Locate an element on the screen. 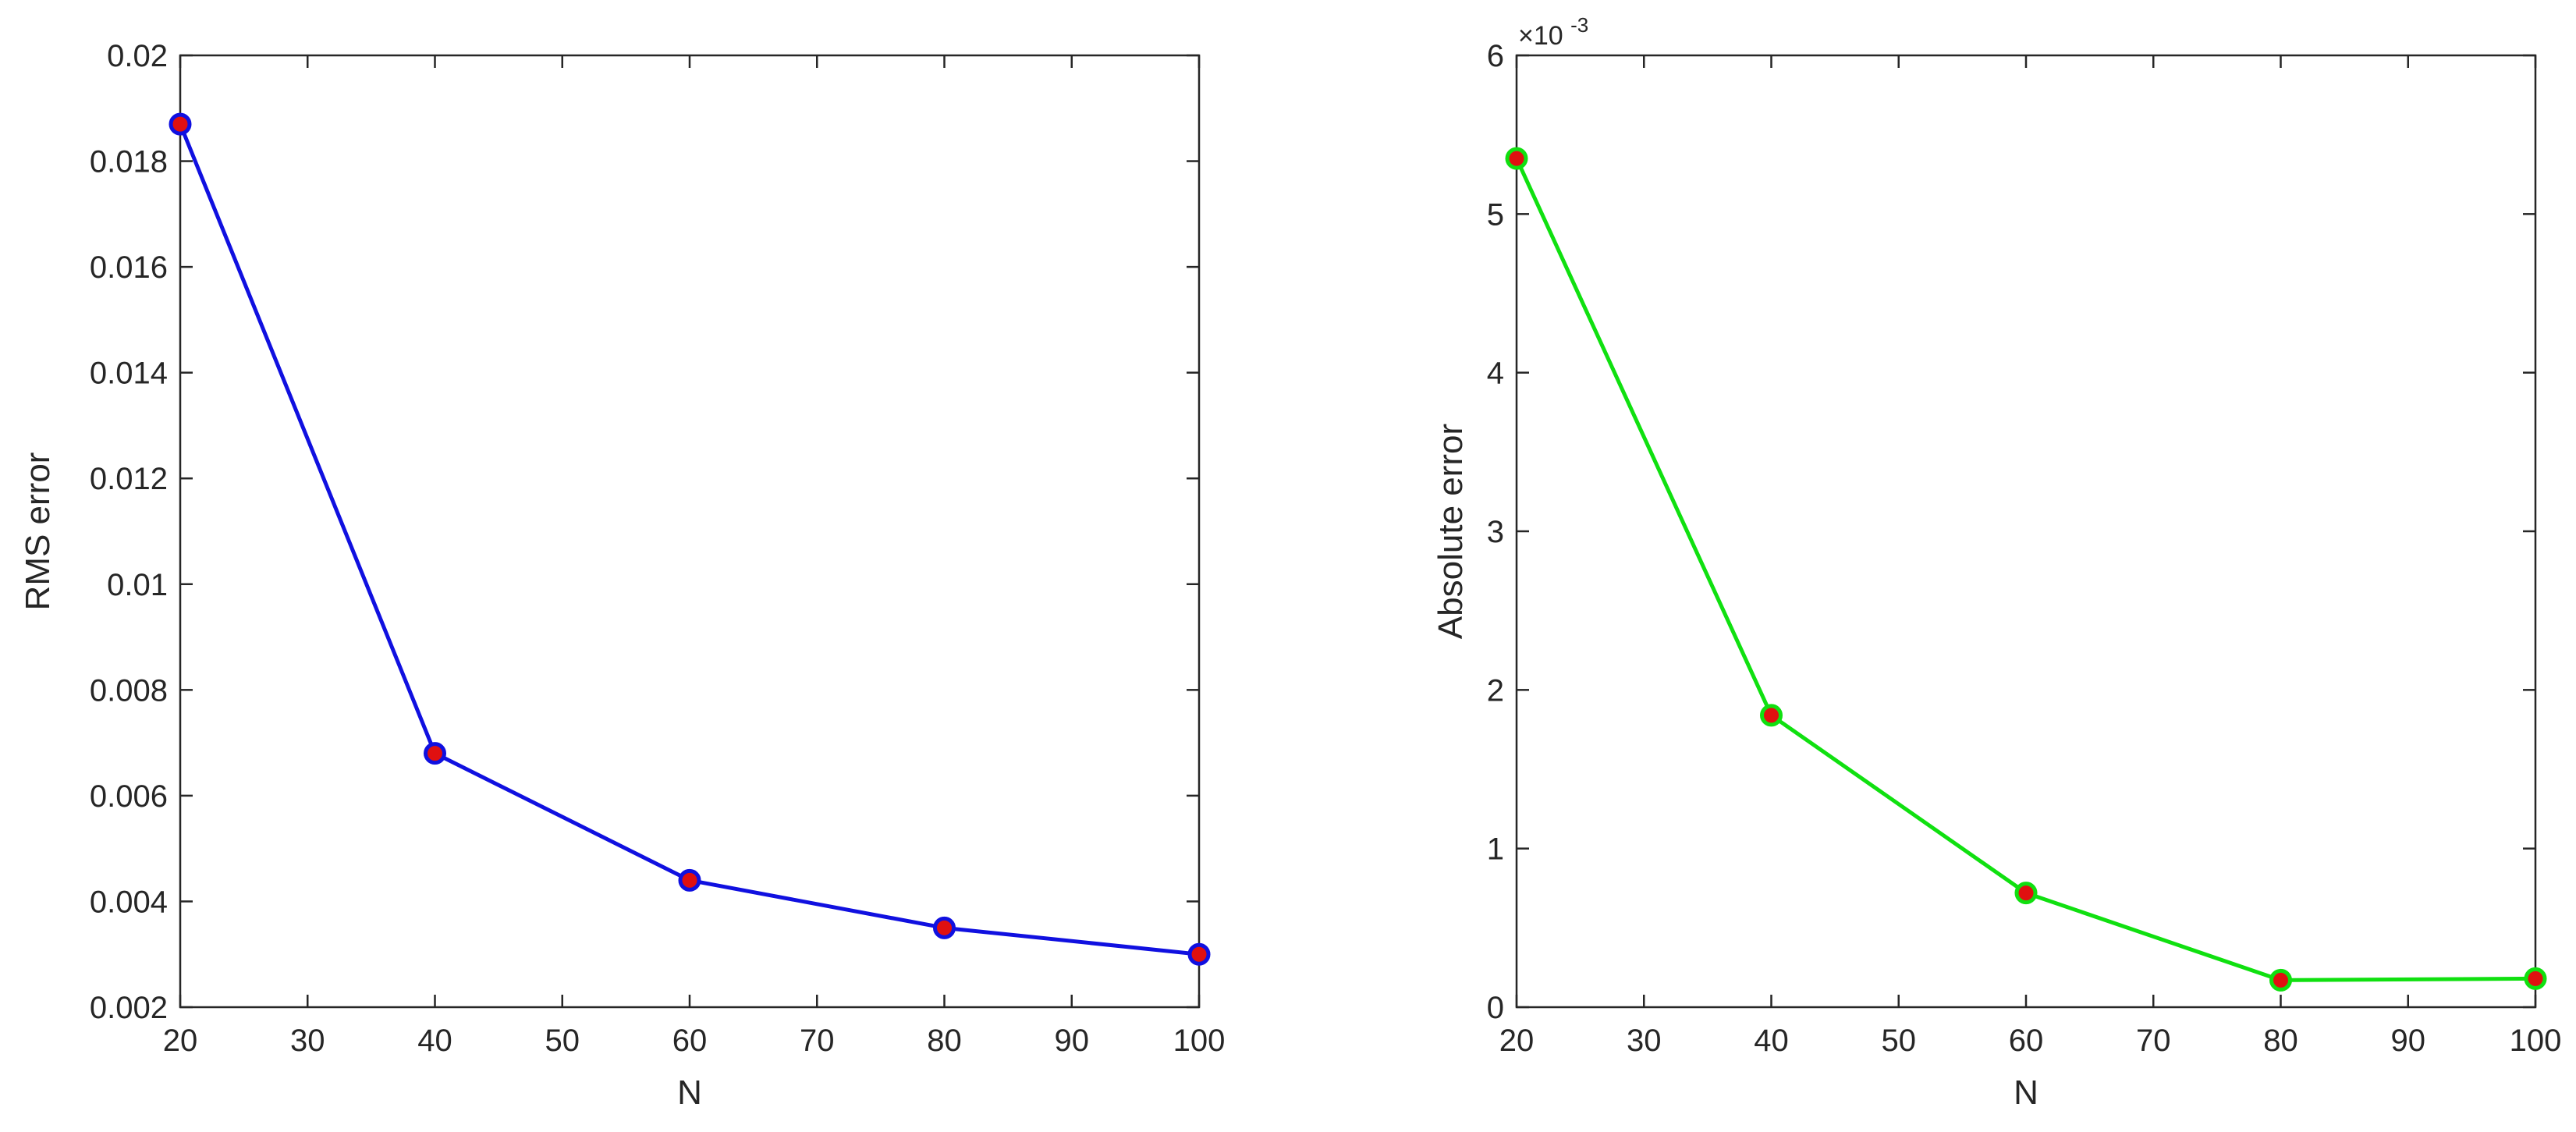 This screenshot has height=1132, width=2576. y-axis-label: Absolute error is located at coordinates (1451, 531).